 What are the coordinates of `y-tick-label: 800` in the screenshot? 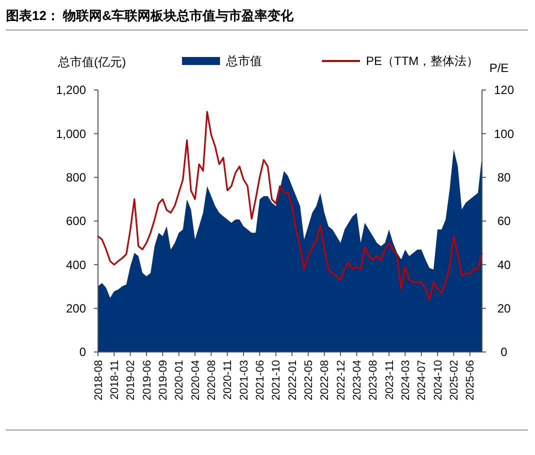 It's located at (76, 177).